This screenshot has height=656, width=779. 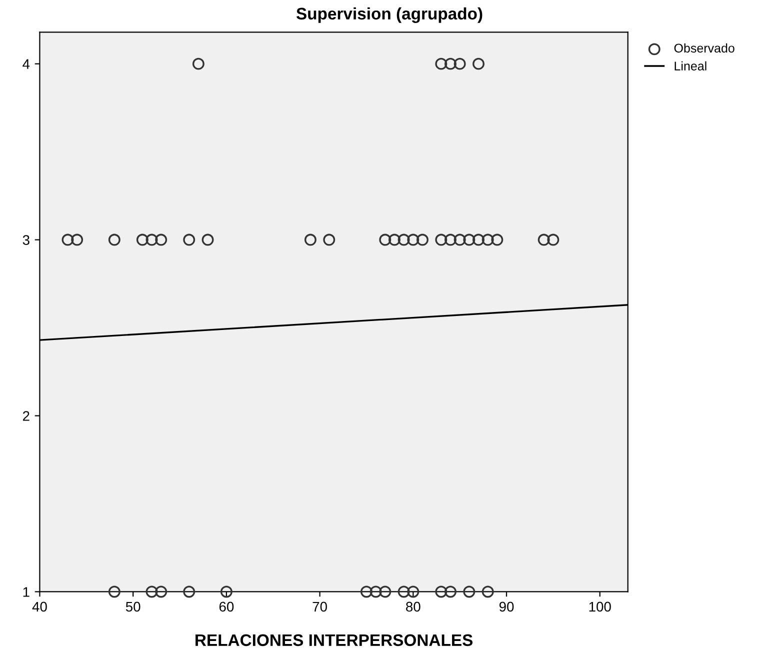 I want to click on legend-label: Lineal, so click(x=690, y=65).